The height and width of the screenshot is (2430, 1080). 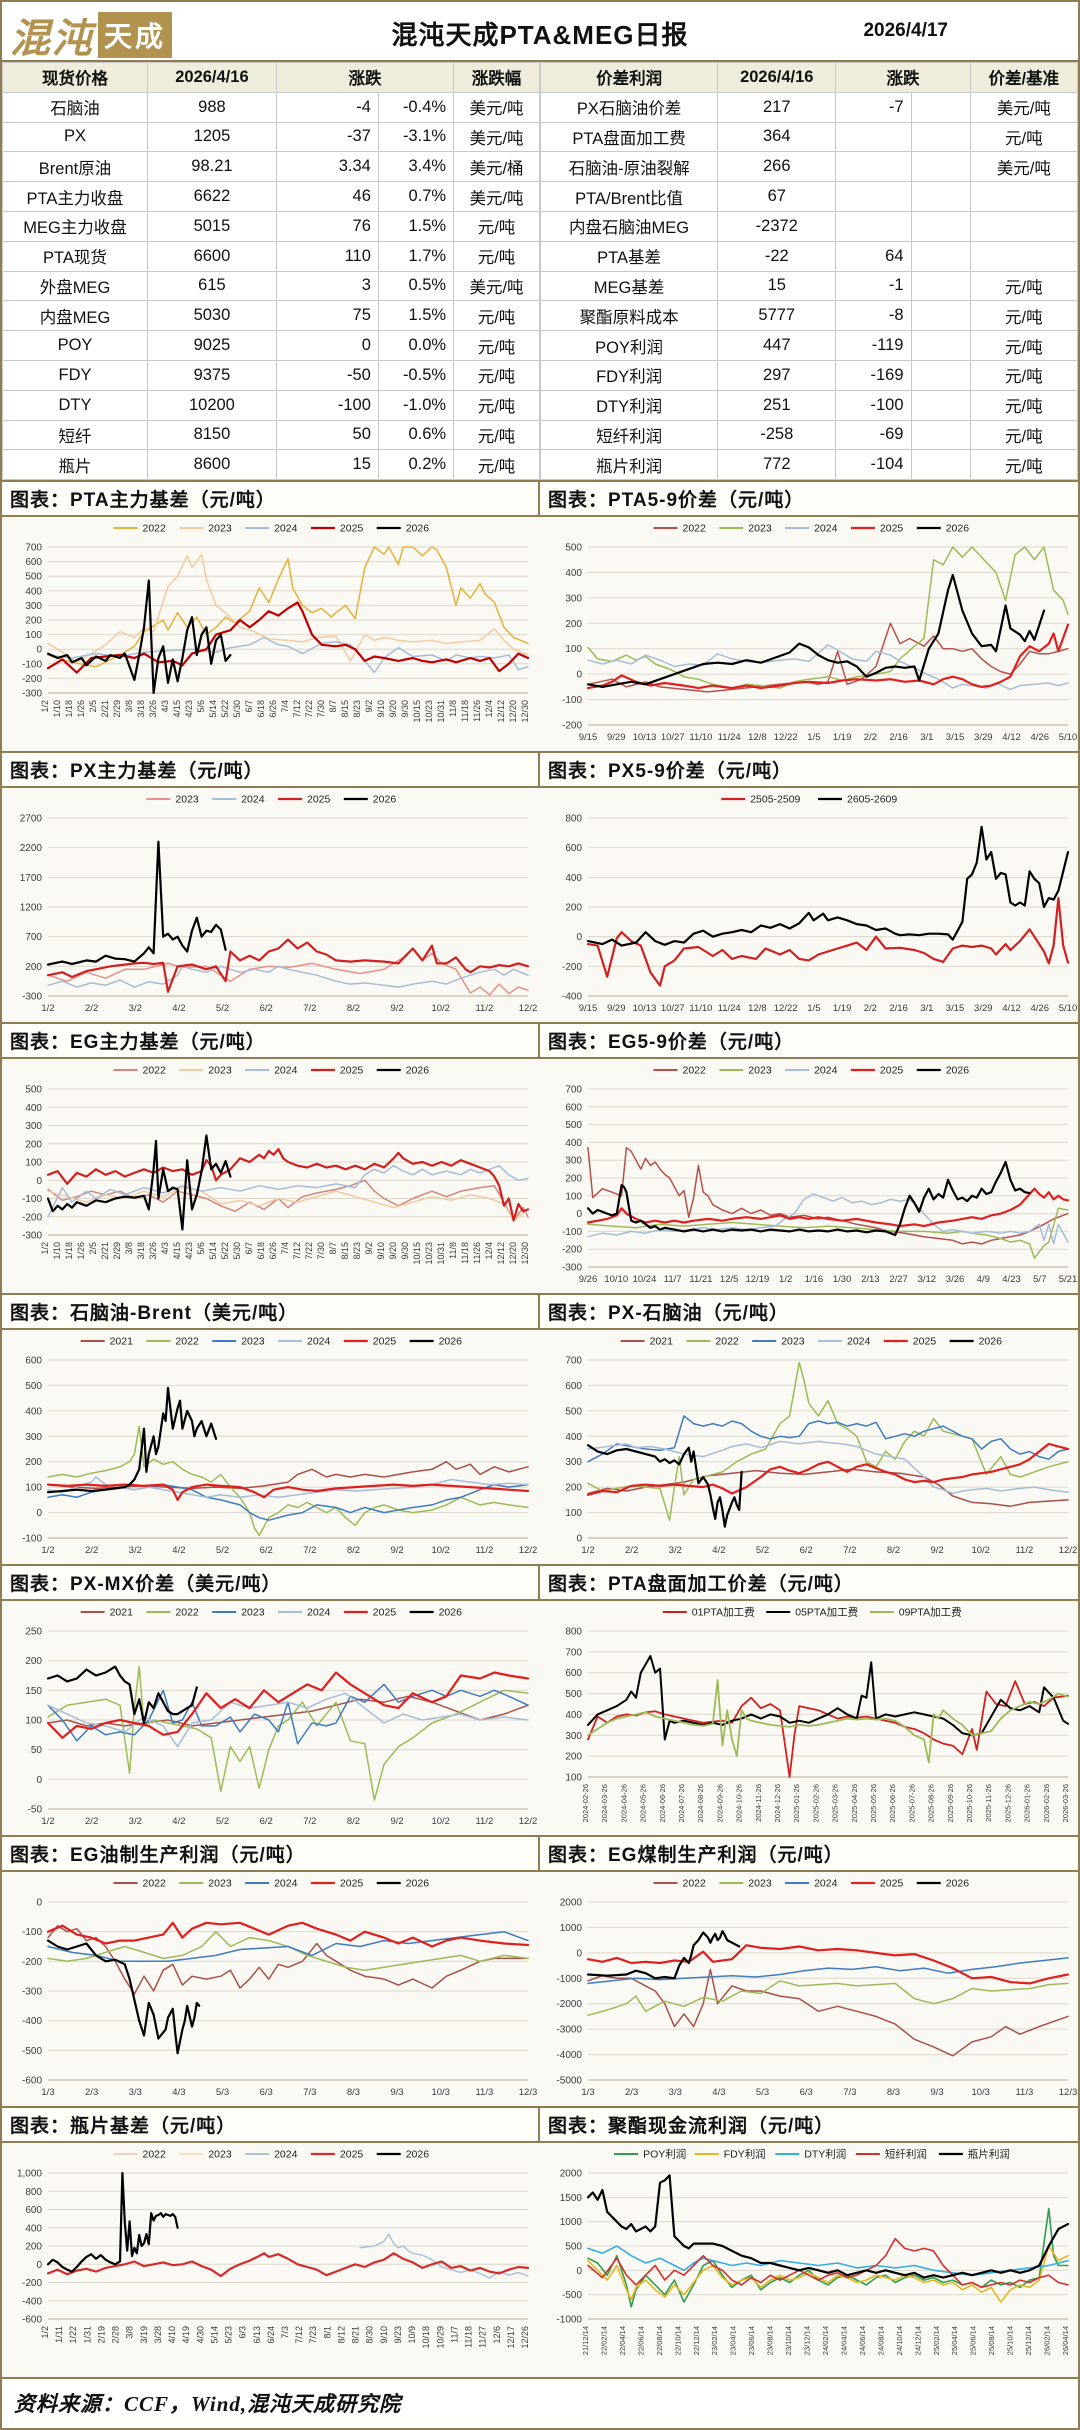 I want to click on svg-text: 100, so click(x=573, y=1196).